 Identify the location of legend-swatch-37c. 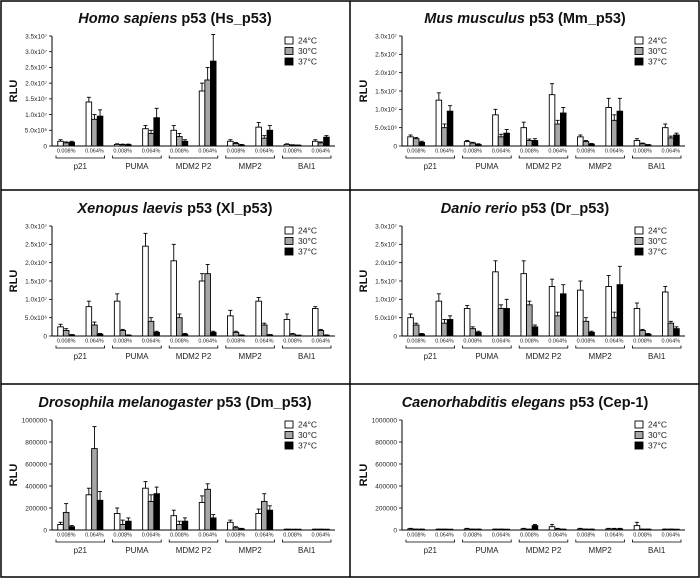
(289, 251).